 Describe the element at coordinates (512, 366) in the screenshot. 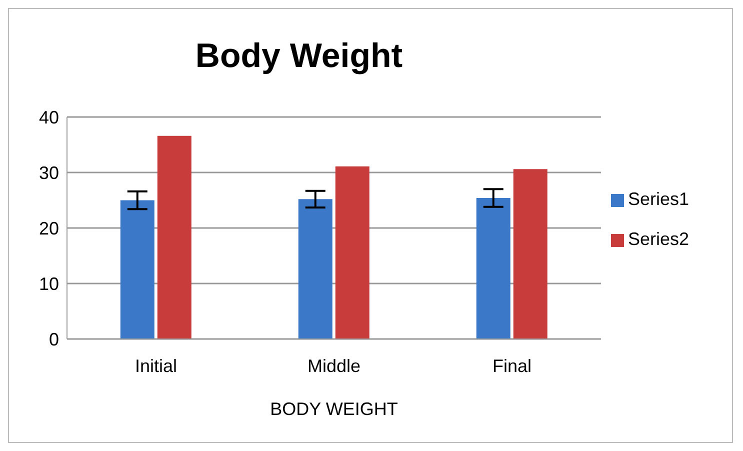

I see `x-tick-label: Final` at that location.